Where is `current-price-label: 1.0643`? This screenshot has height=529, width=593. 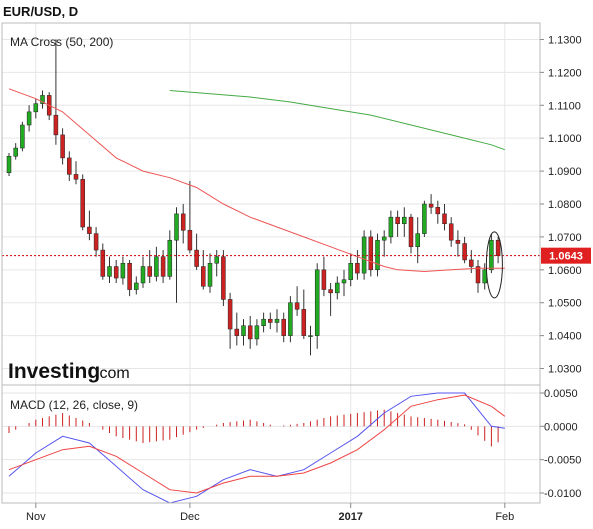
current-price-label: 1.0643 is located at coordinates (566, 255).